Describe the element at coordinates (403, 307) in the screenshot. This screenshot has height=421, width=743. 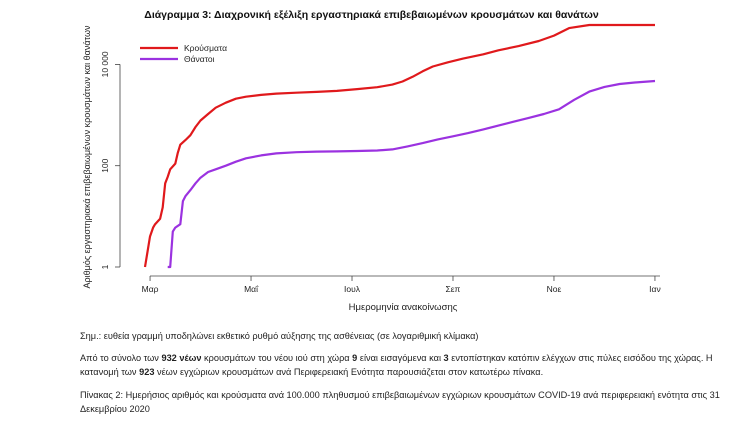
I see `x-axis-label: Ημερομηνία ανακοίνωσης` at that location.